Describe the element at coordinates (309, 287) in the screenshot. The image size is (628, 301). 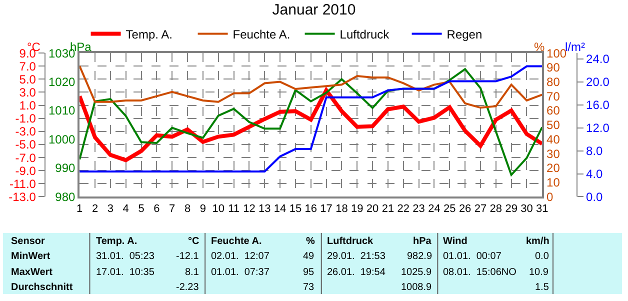
I see `text: 73` at that location.